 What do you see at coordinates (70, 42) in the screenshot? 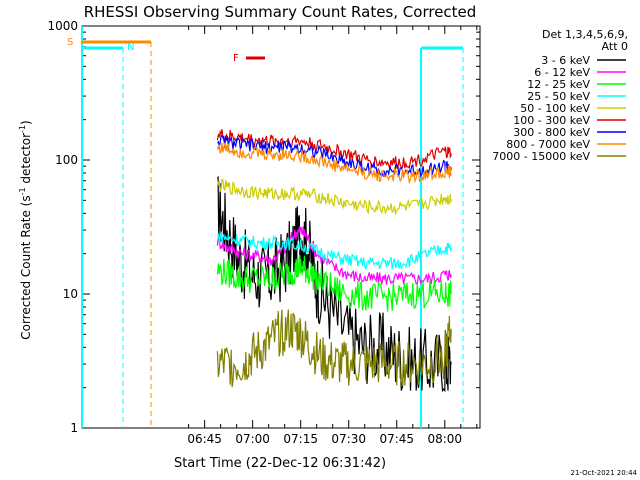
I see `saa-marker-label: S` at bounding box center [70, 42].